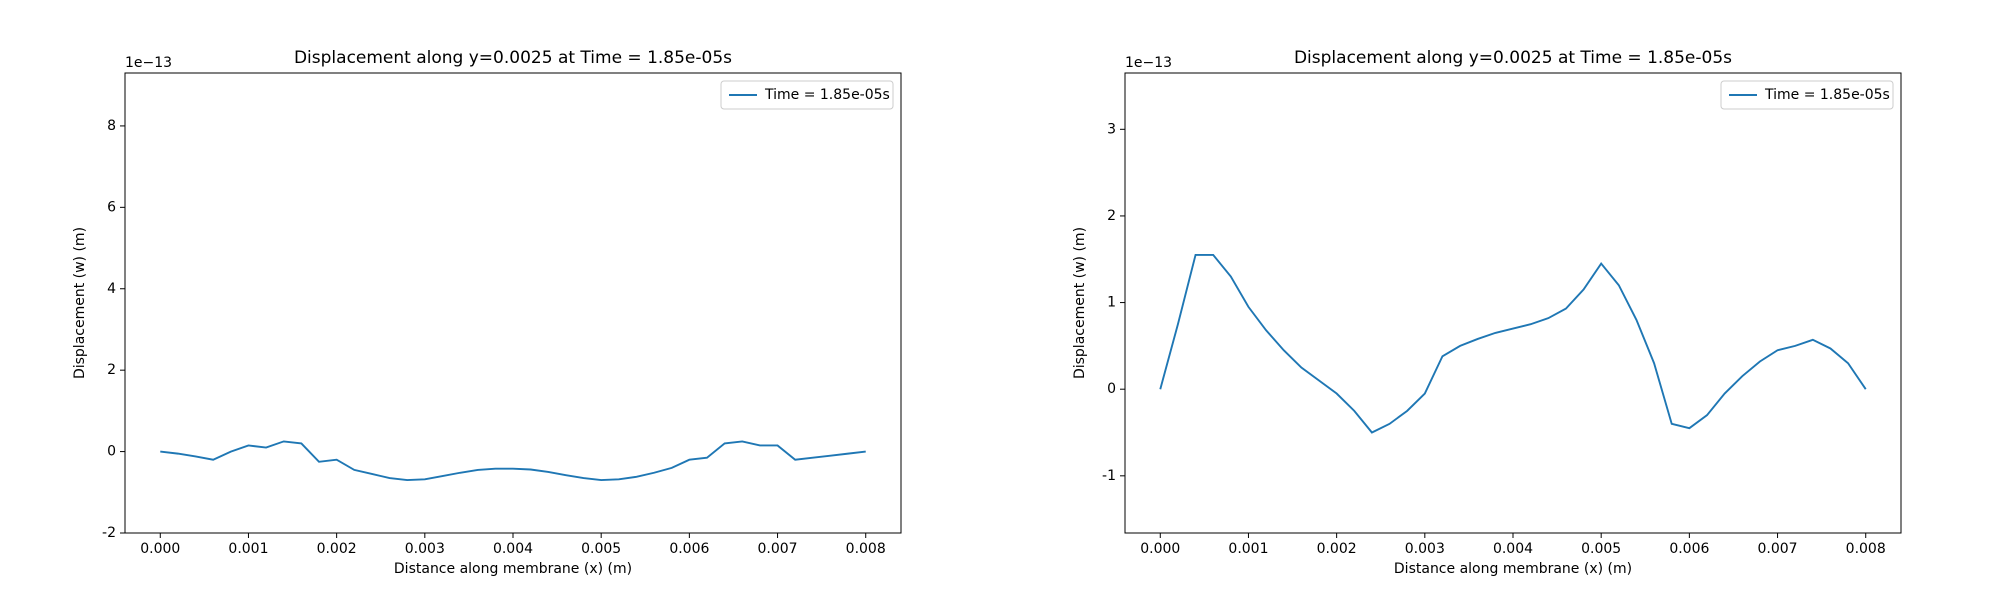  I want to click on y-tick-label: -2, so click(109, 533).